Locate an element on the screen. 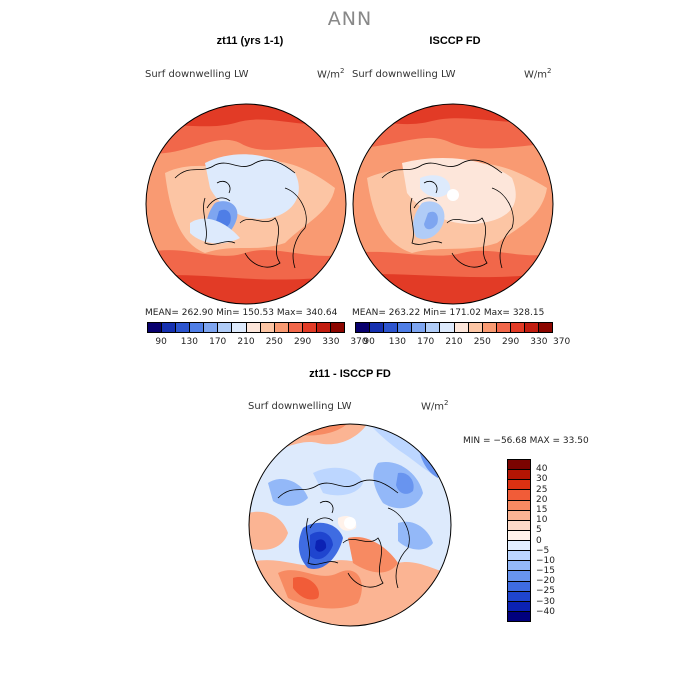 This screenshot has height=700, width=700. panel-unit-obs: W/m2 is located at coordinates (538, 74).